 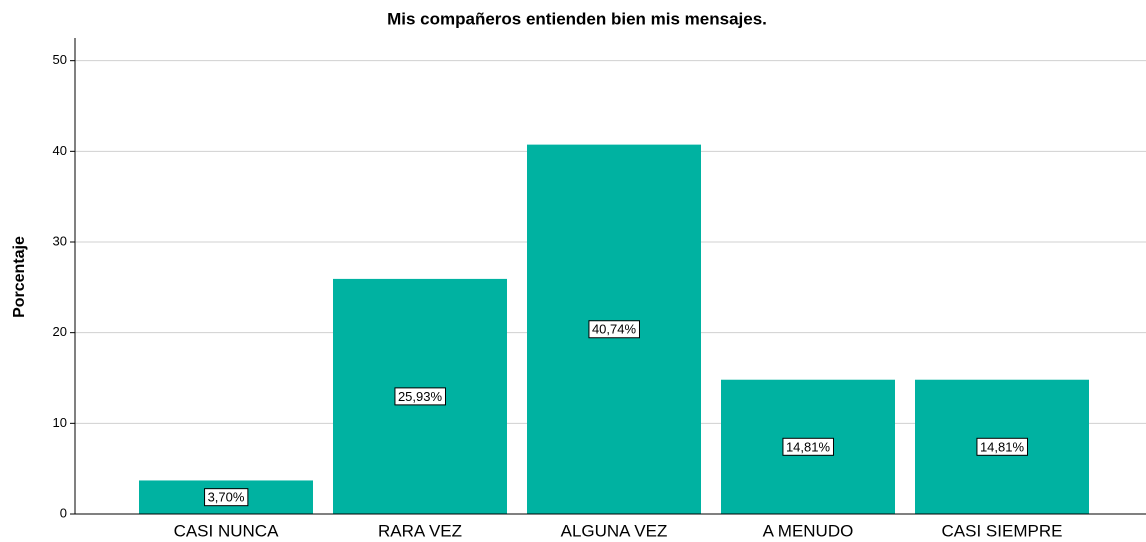 I want to click on x-tick-label: CASI NUNCA, so click(x=227, y=530).